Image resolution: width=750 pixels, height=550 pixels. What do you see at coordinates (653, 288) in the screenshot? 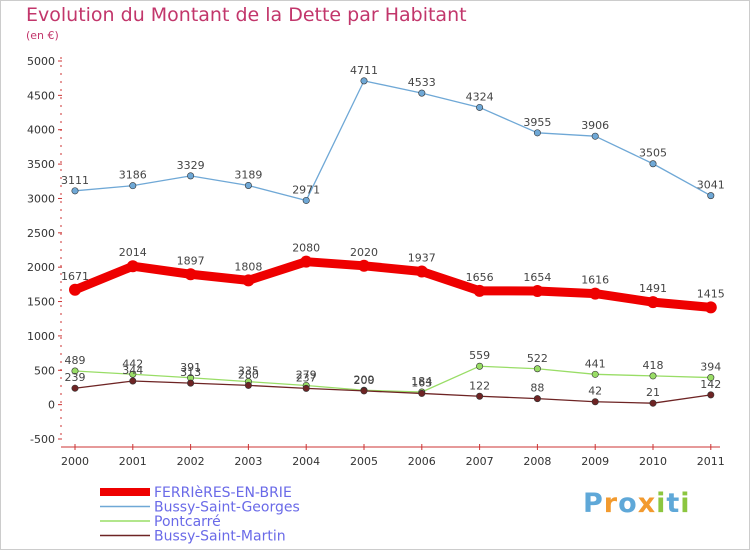
I see `data-label: 1491` at bounding box center [653, 288].